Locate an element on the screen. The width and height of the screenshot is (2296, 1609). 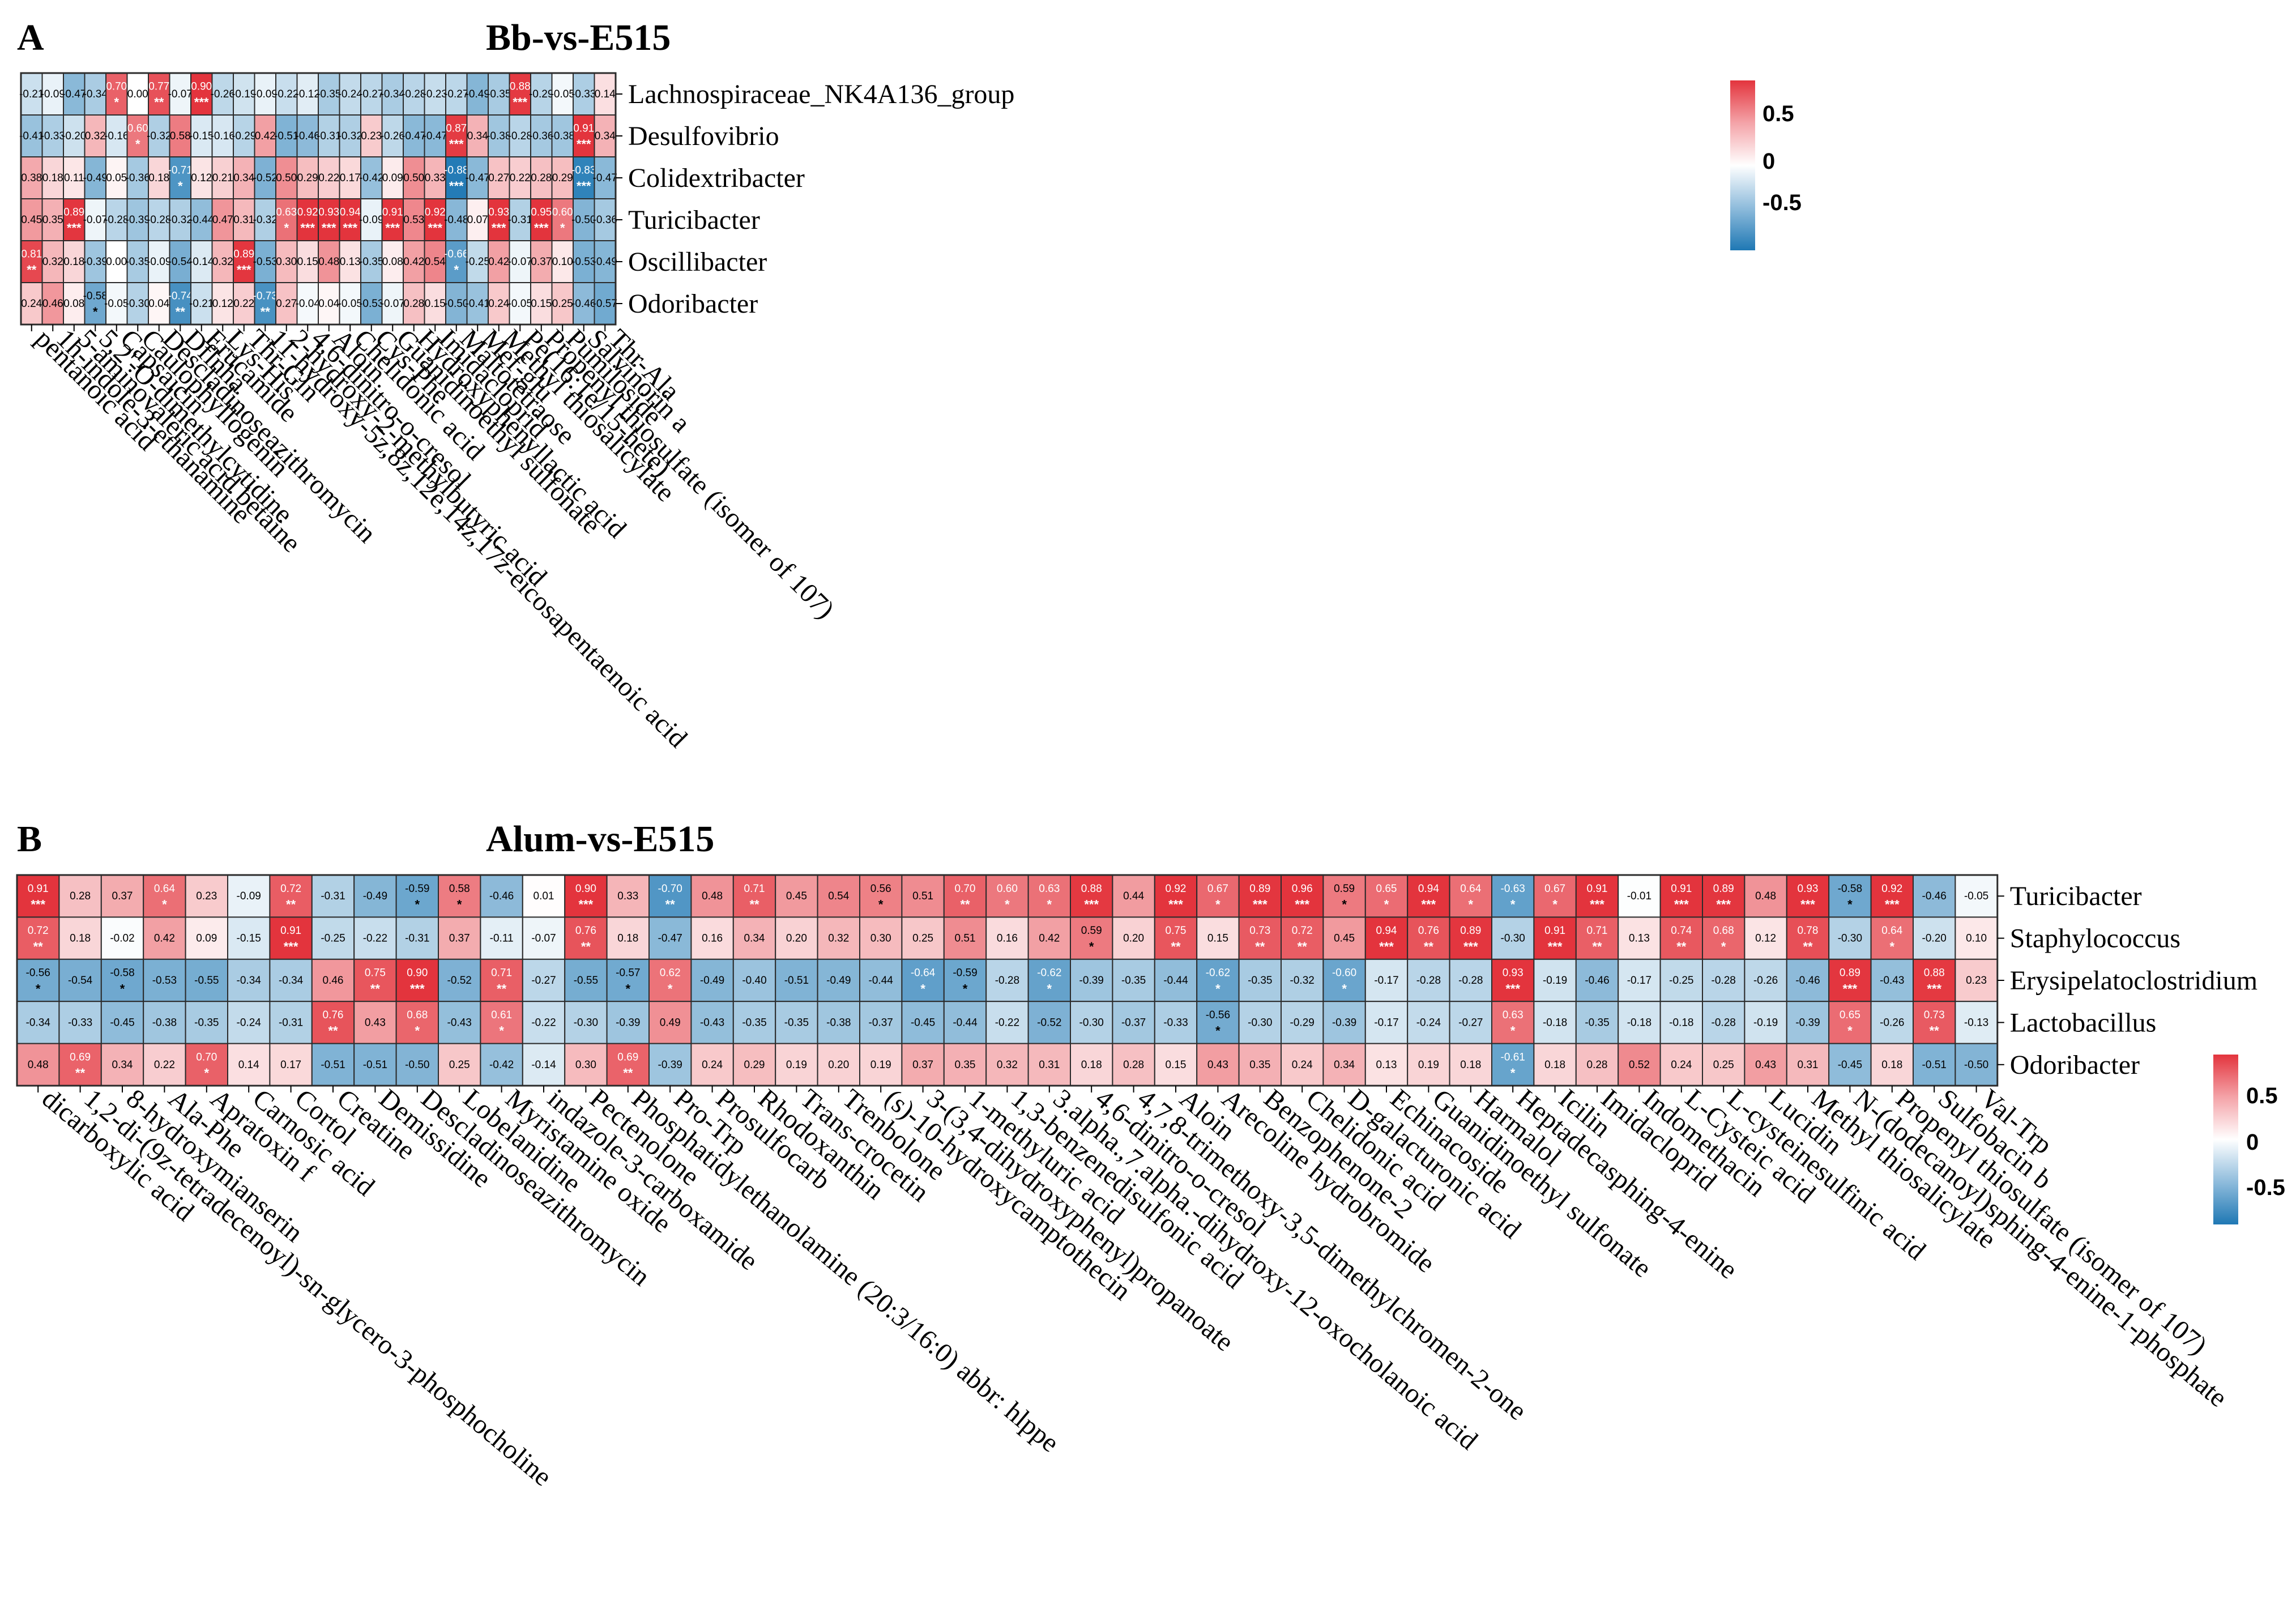
cell-value-label: 0.43 is located at coordinates (1217, 1065).